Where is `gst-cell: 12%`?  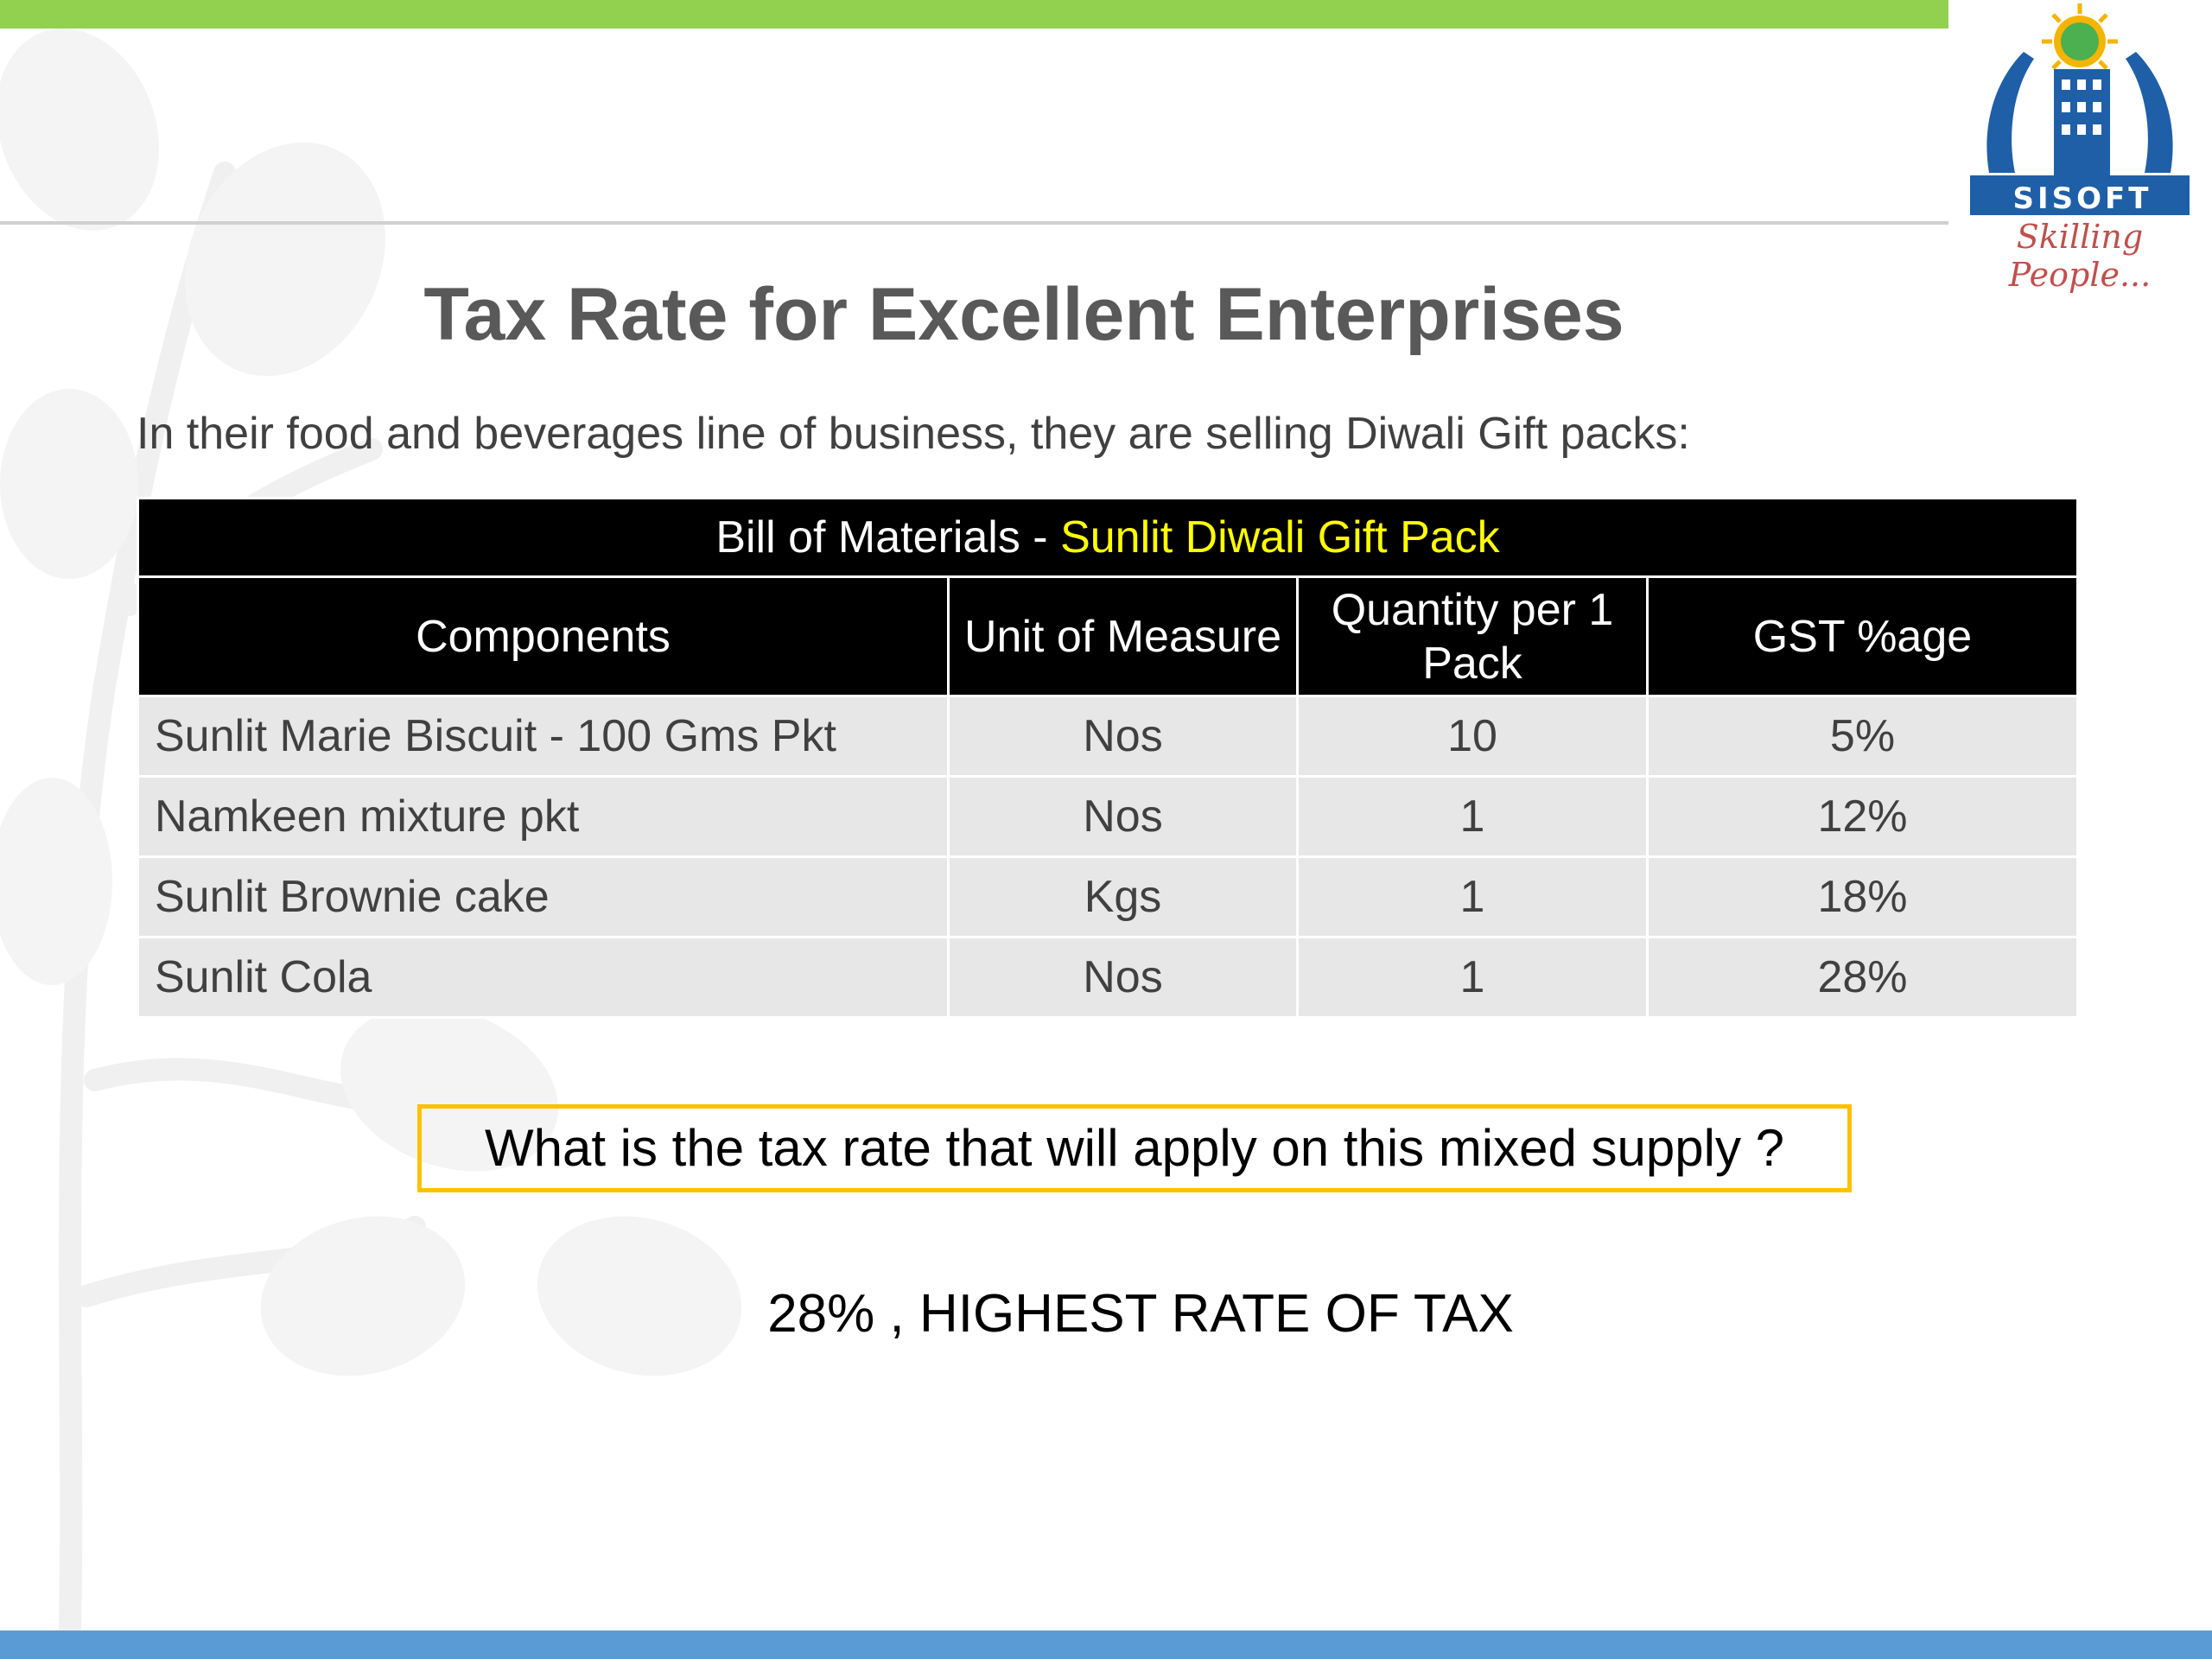 gst-cell: 12% is located at coordinates (1862, 816).